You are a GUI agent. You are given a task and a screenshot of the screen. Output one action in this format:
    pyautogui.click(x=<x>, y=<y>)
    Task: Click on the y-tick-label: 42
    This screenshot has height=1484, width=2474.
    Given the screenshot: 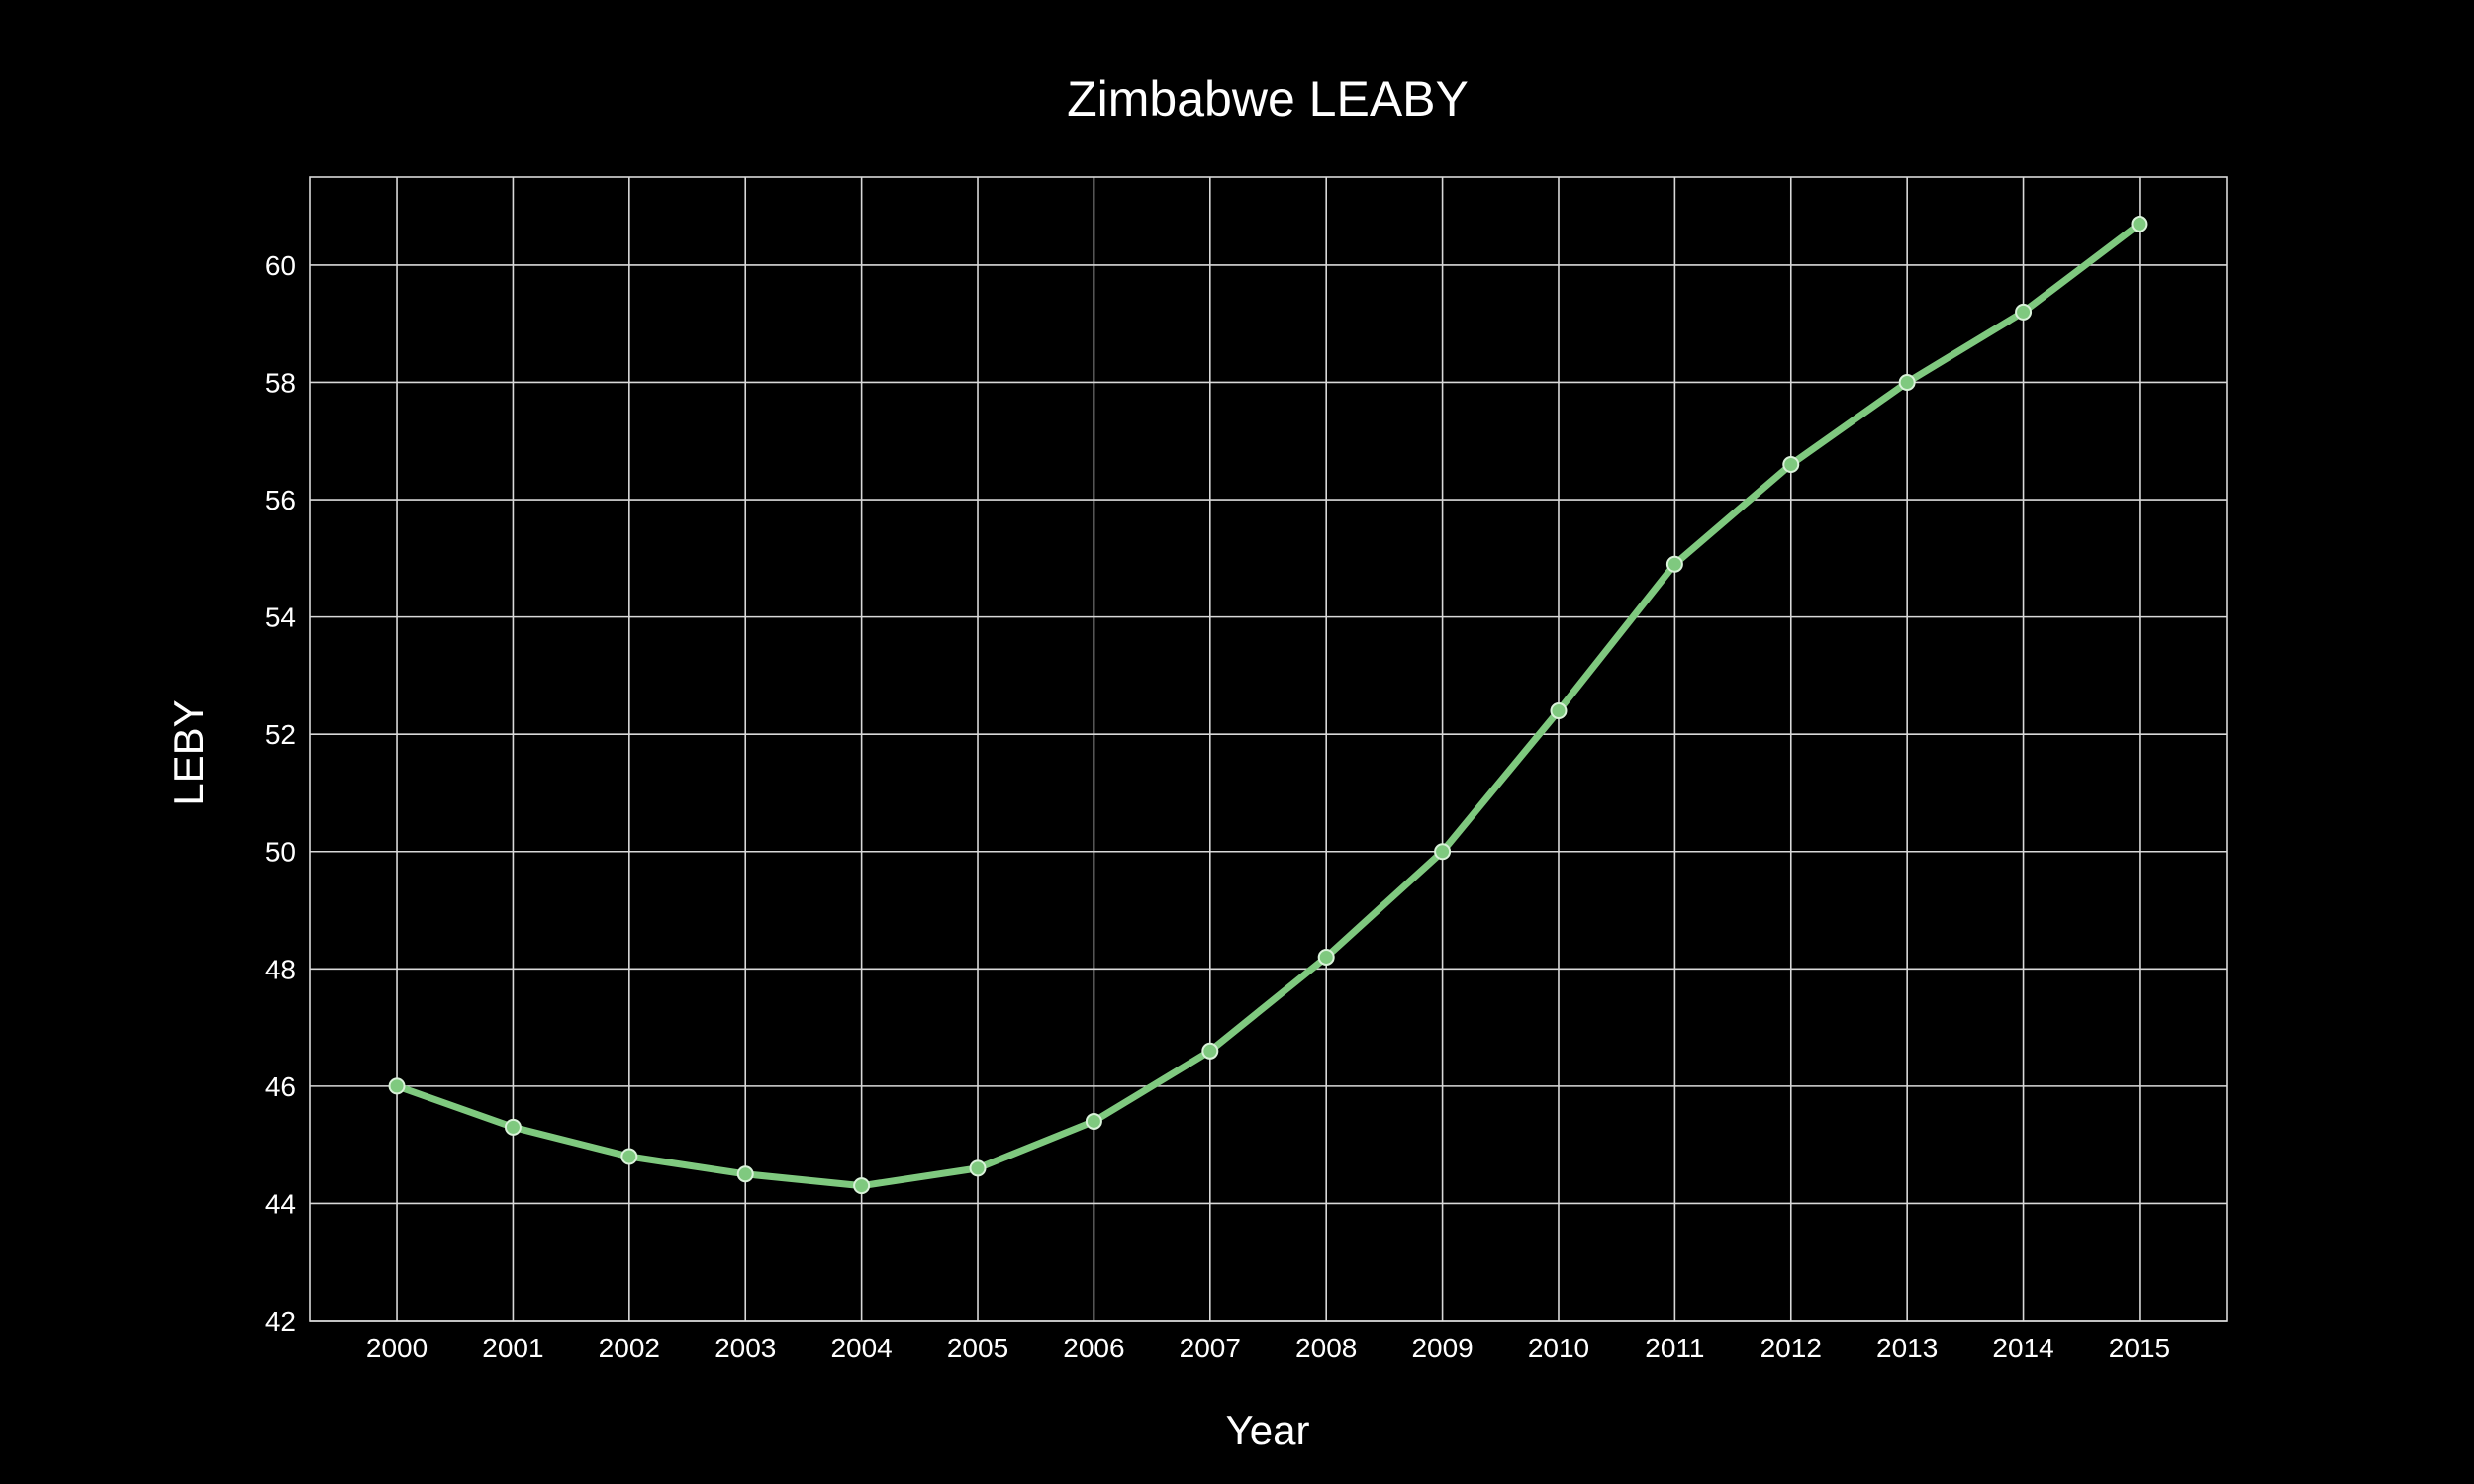 What is the action you would take?
    pyautogui.click(x=280, y=1321)
    